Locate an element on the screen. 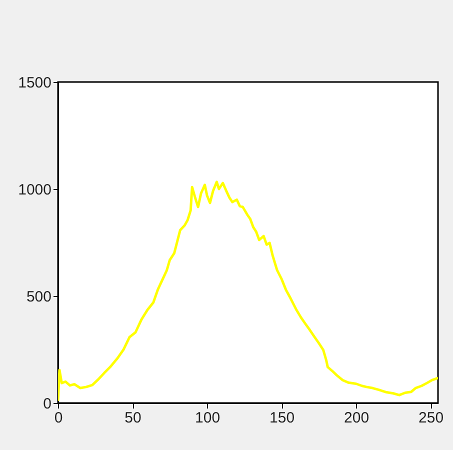  y-tick-label: 1500 is located at coordinates (35, 83).